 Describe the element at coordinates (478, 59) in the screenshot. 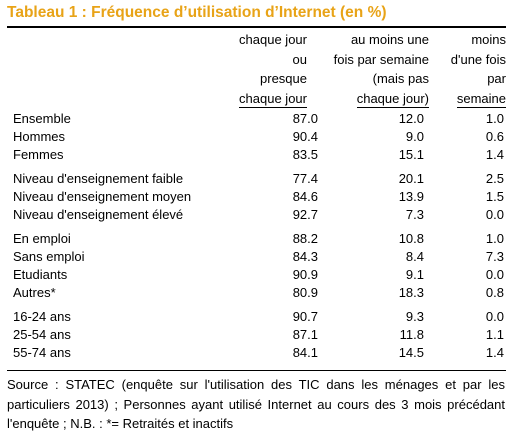

I see `header-line: d'une fois` at that location.